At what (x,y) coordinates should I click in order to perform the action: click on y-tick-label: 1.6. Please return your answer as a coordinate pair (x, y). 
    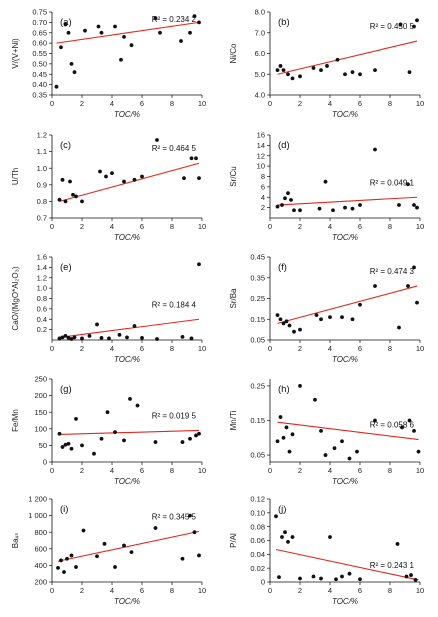
    Looking at the image, I should click on (42, 257).